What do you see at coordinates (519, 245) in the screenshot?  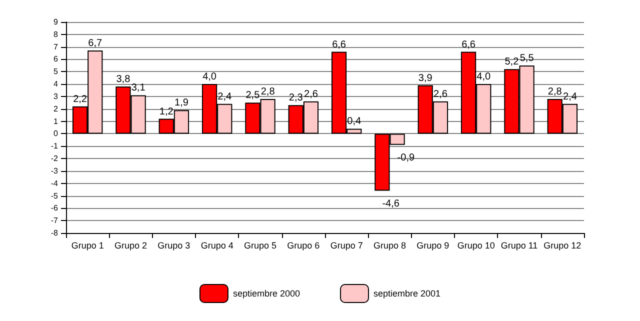 I see `x-tick-label: Grupo 11` at bounding box center [519, 245].